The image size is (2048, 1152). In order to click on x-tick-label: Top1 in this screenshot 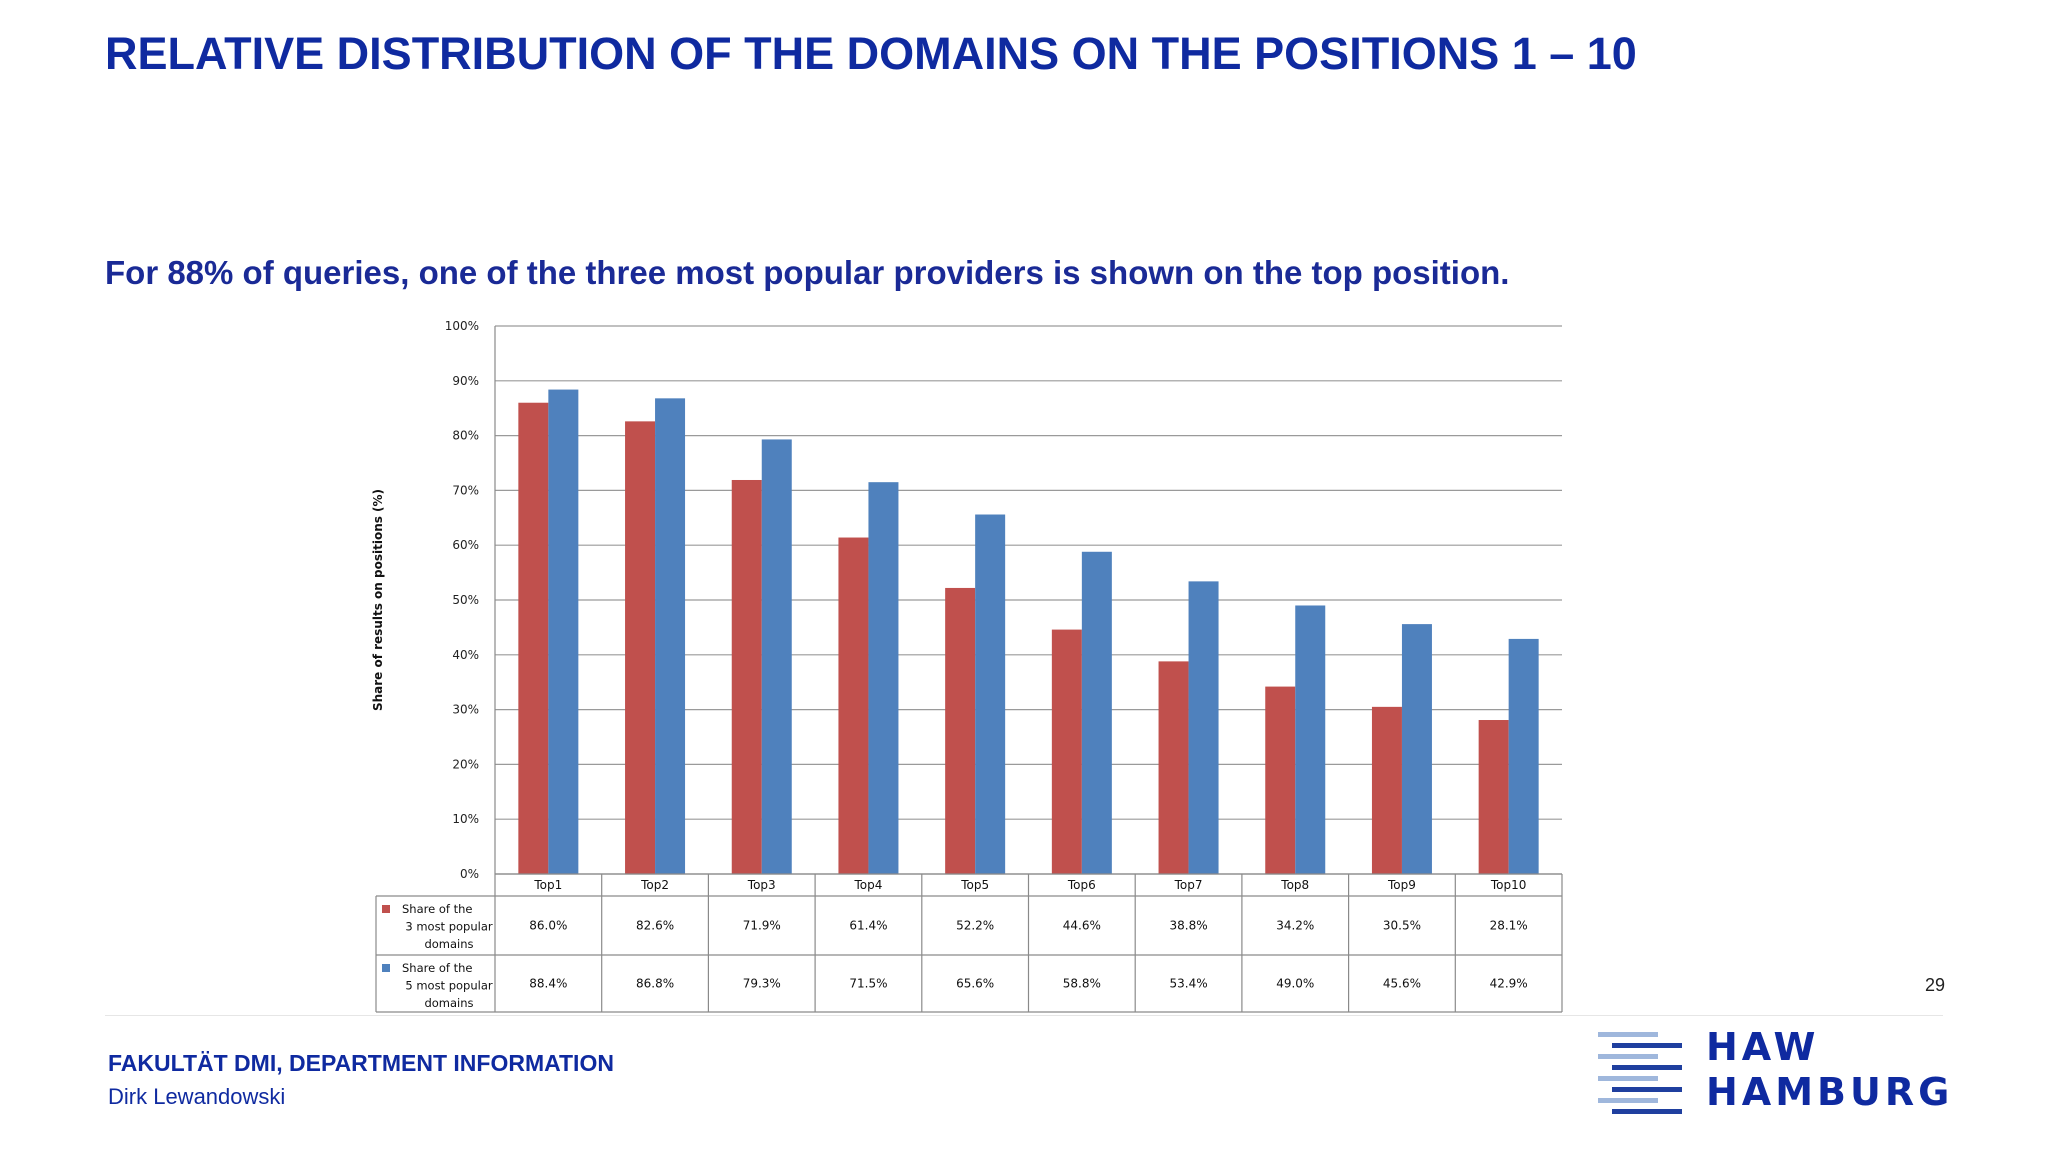, I will do `click(547, 885)`.